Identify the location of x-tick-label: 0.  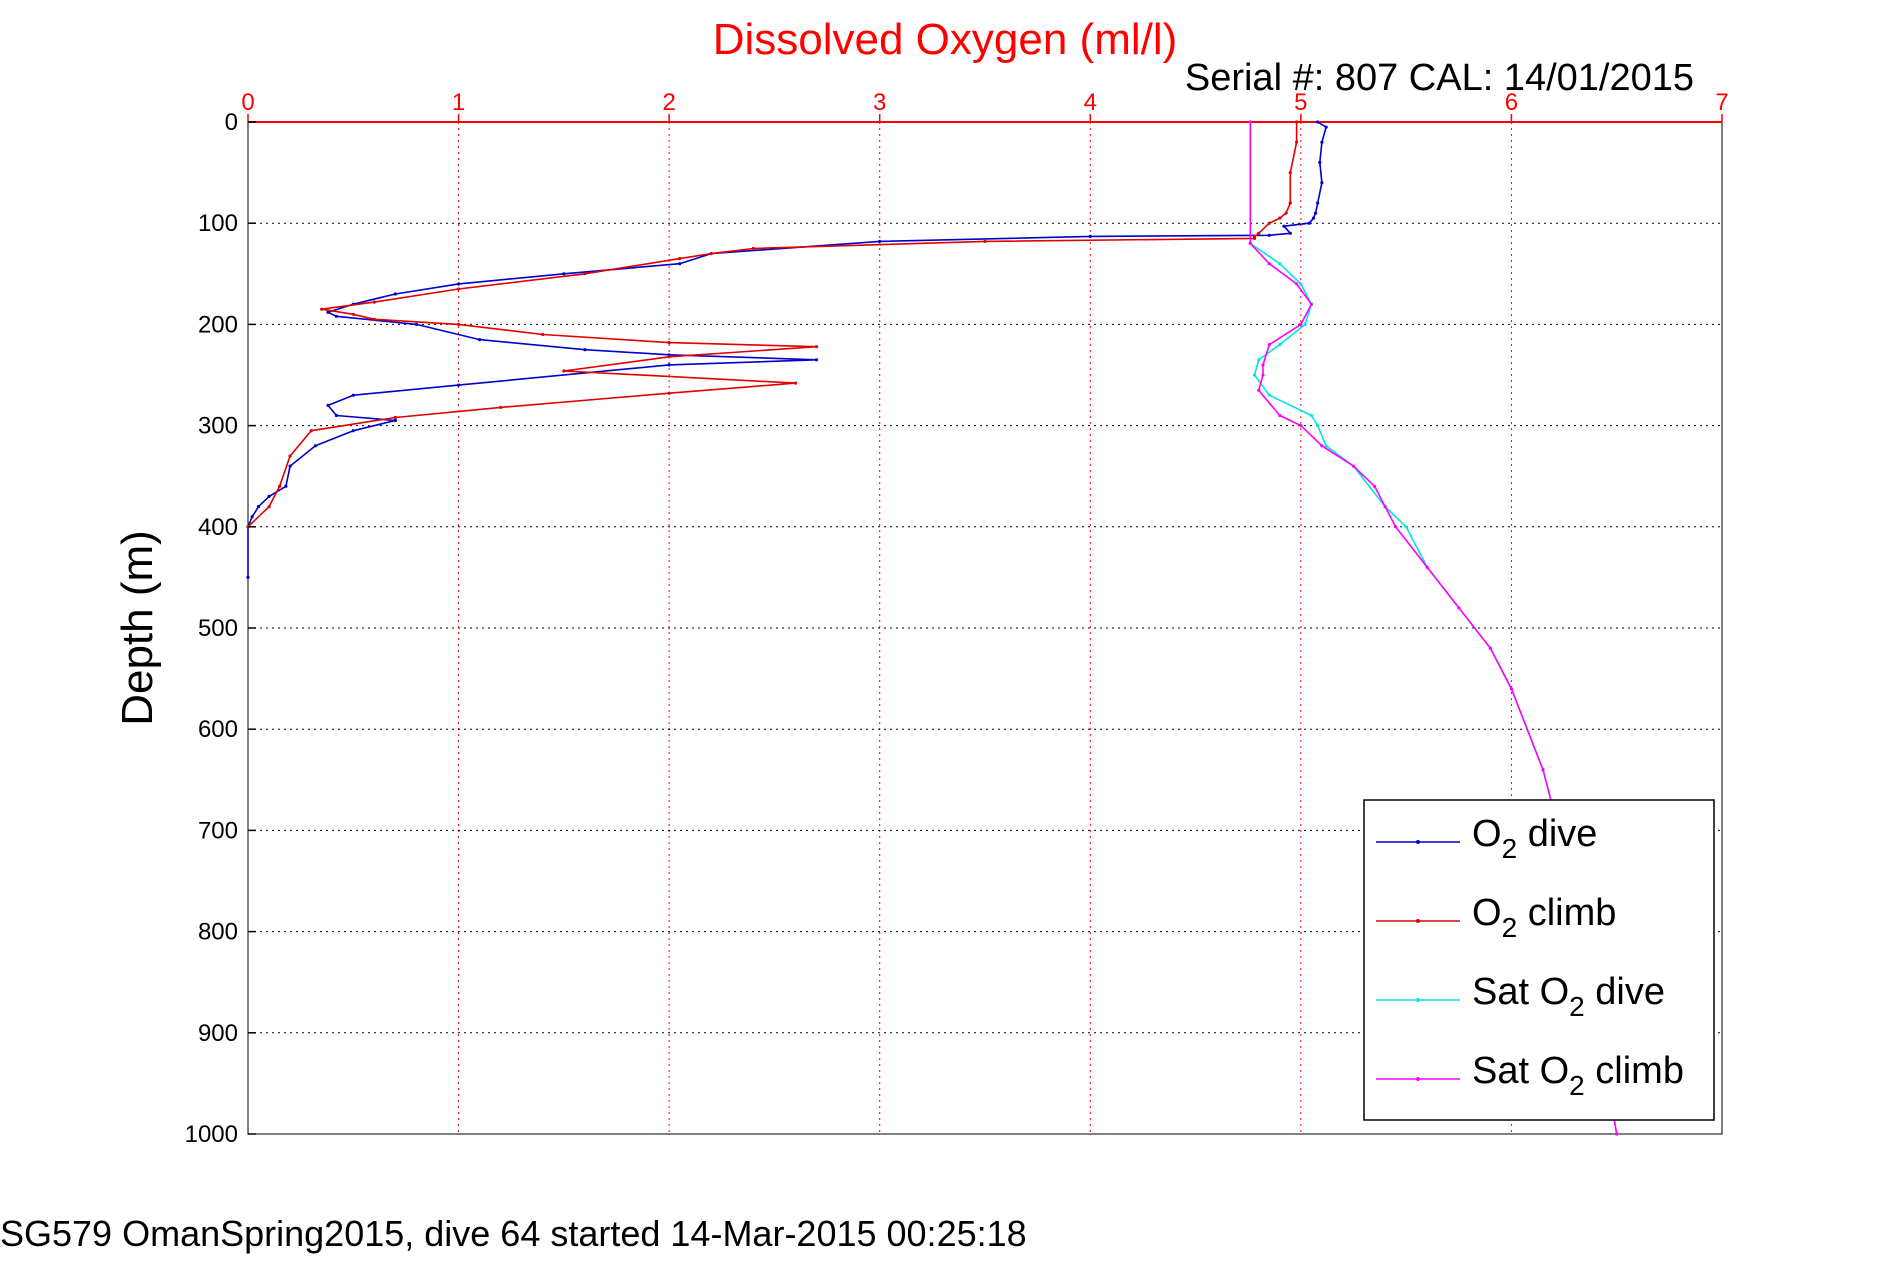
(247, 102).